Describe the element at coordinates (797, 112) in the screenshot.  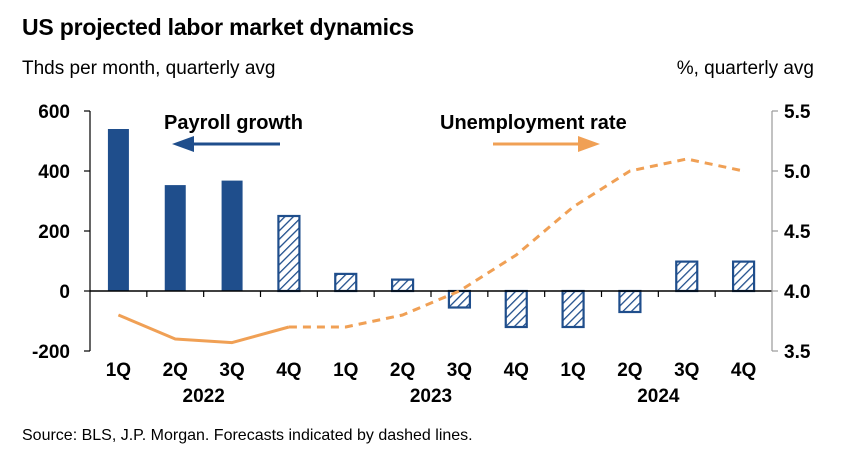
I see `right-tick-label: 5.5` at that location.